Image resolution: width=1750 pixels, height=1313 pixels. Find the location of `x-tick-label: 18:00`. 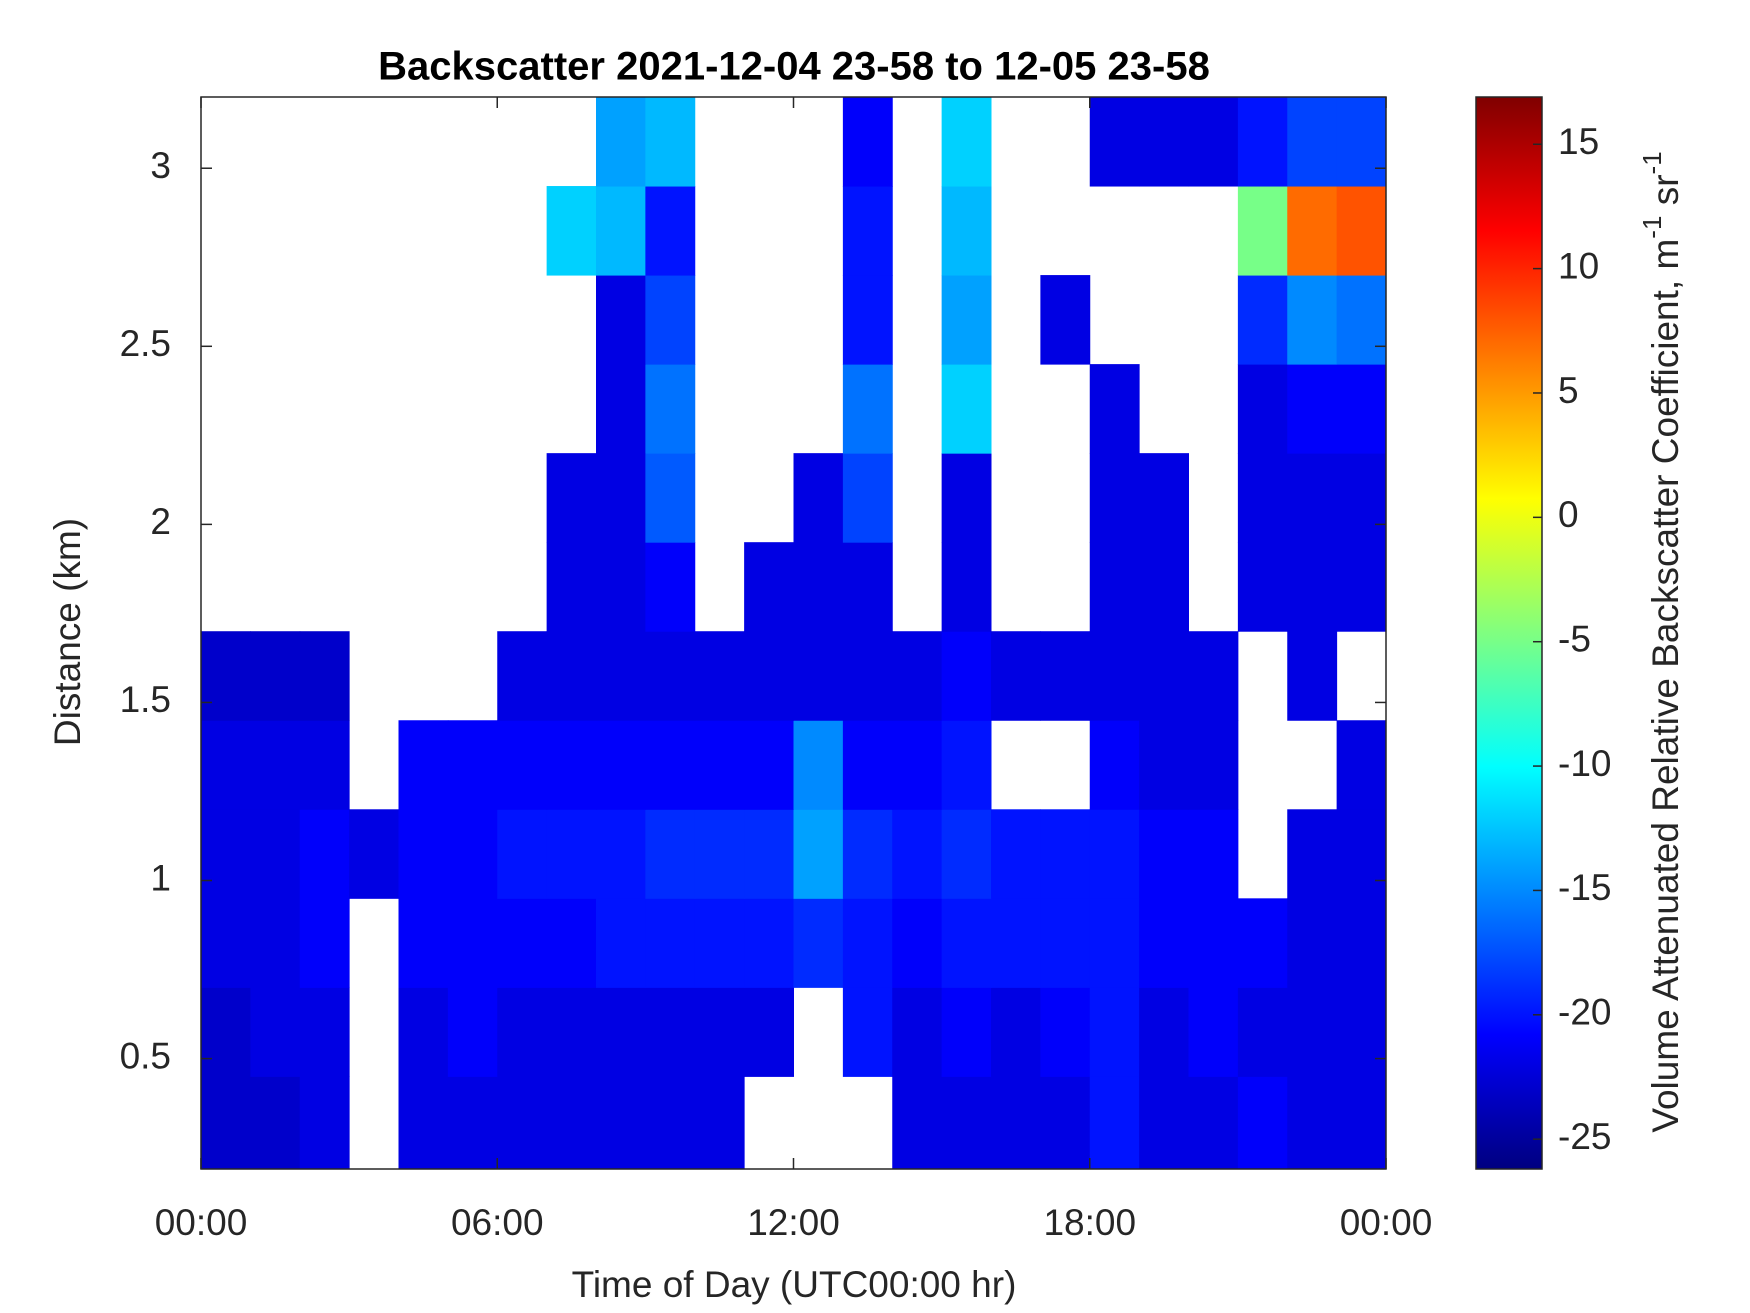

x-tick-label: 18:00 is located at coordinates (1089, 1222).